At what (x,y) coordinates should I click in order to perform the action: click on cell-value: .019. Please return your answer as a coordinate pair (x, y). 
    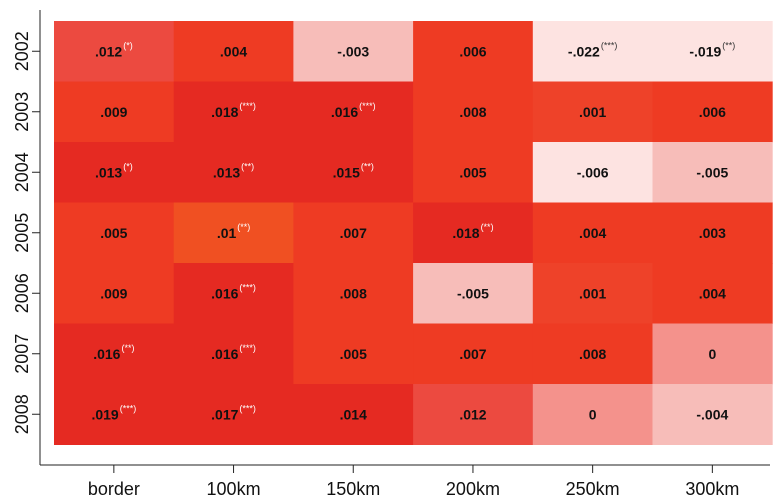
    Looking at the image, I should click on (104, 414).